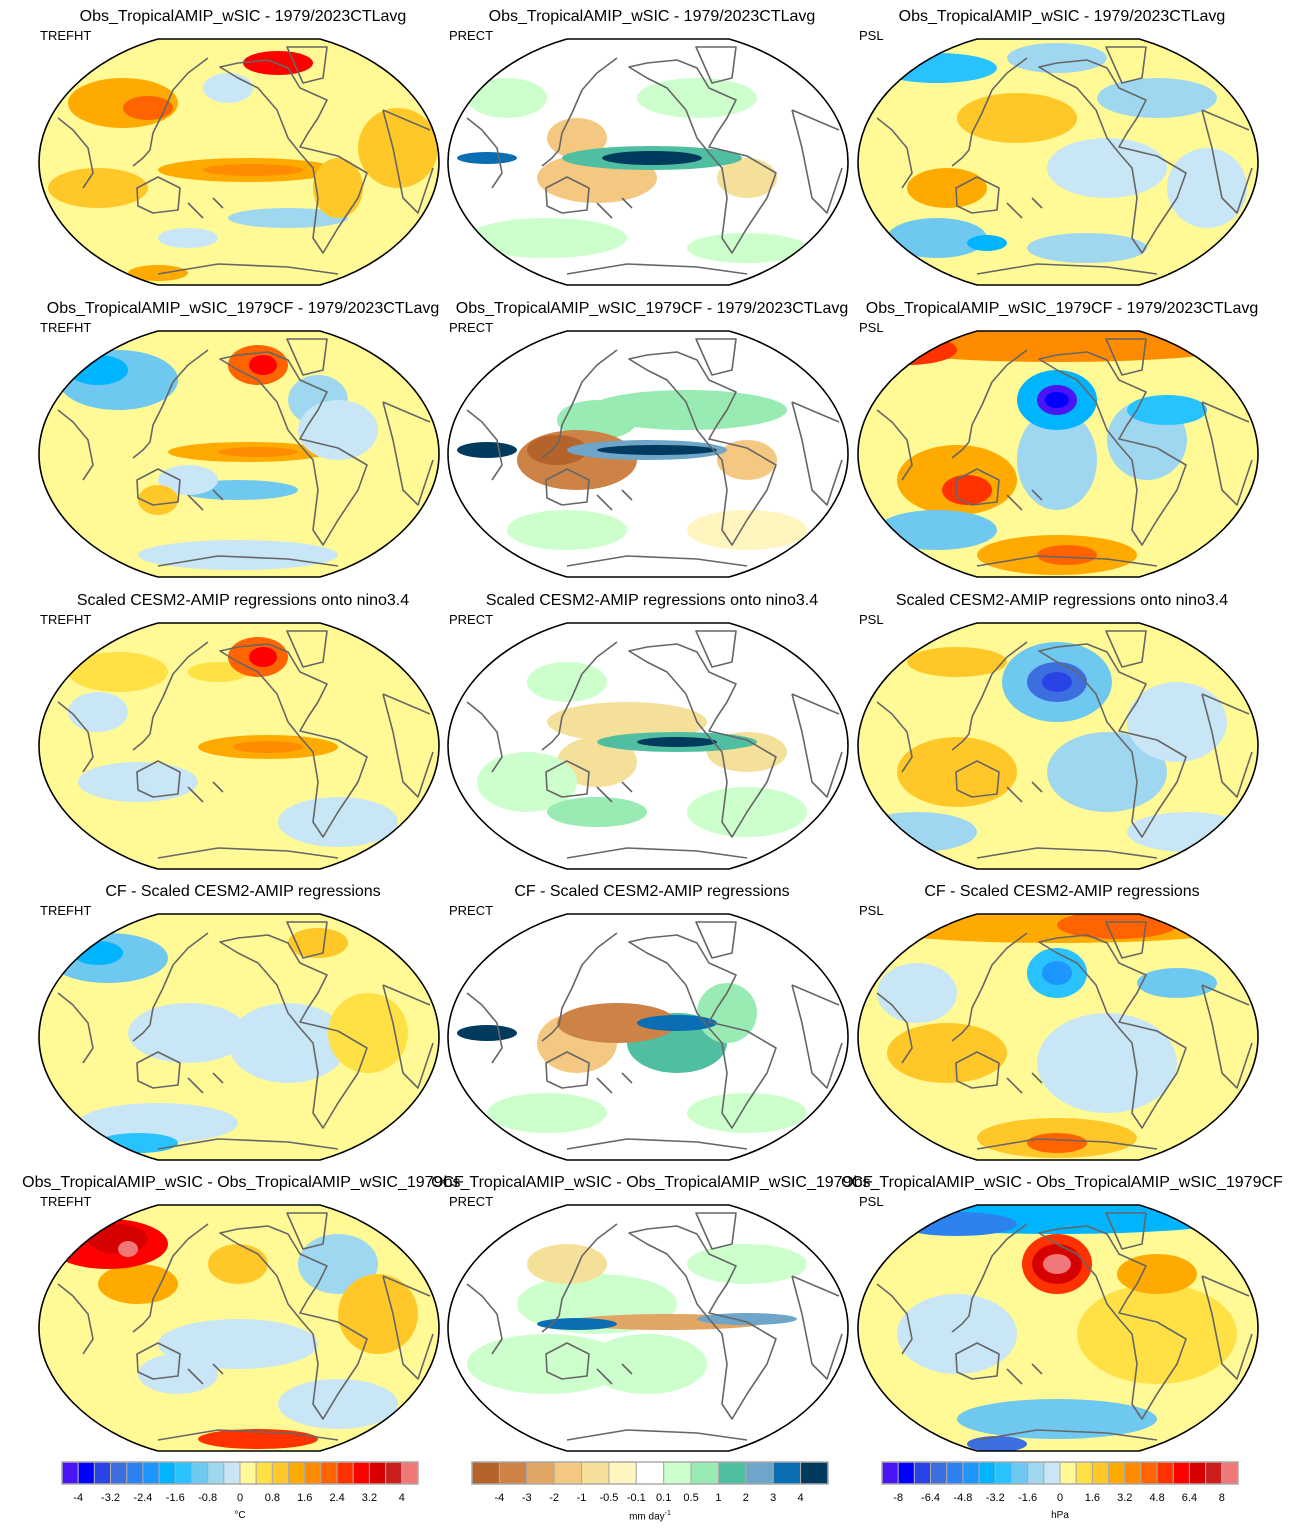 The width and height of the screenshot is (1298, 1534). What do you see at coordinates (1060, 1498) in the screenshot?
I see `colorbar-tick-label: 0` at bounding box center [1060, 1498].